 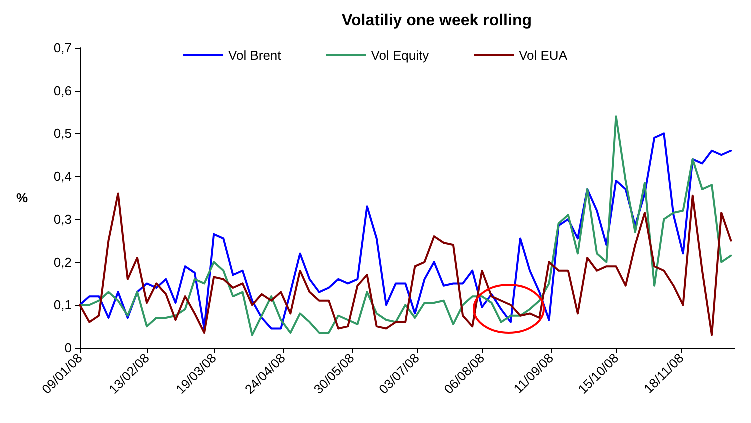 What do you see at coordinates (63, 90) in the screenshot?
I see `y-tick-label: 0,6` at bounding box center [63, 90].